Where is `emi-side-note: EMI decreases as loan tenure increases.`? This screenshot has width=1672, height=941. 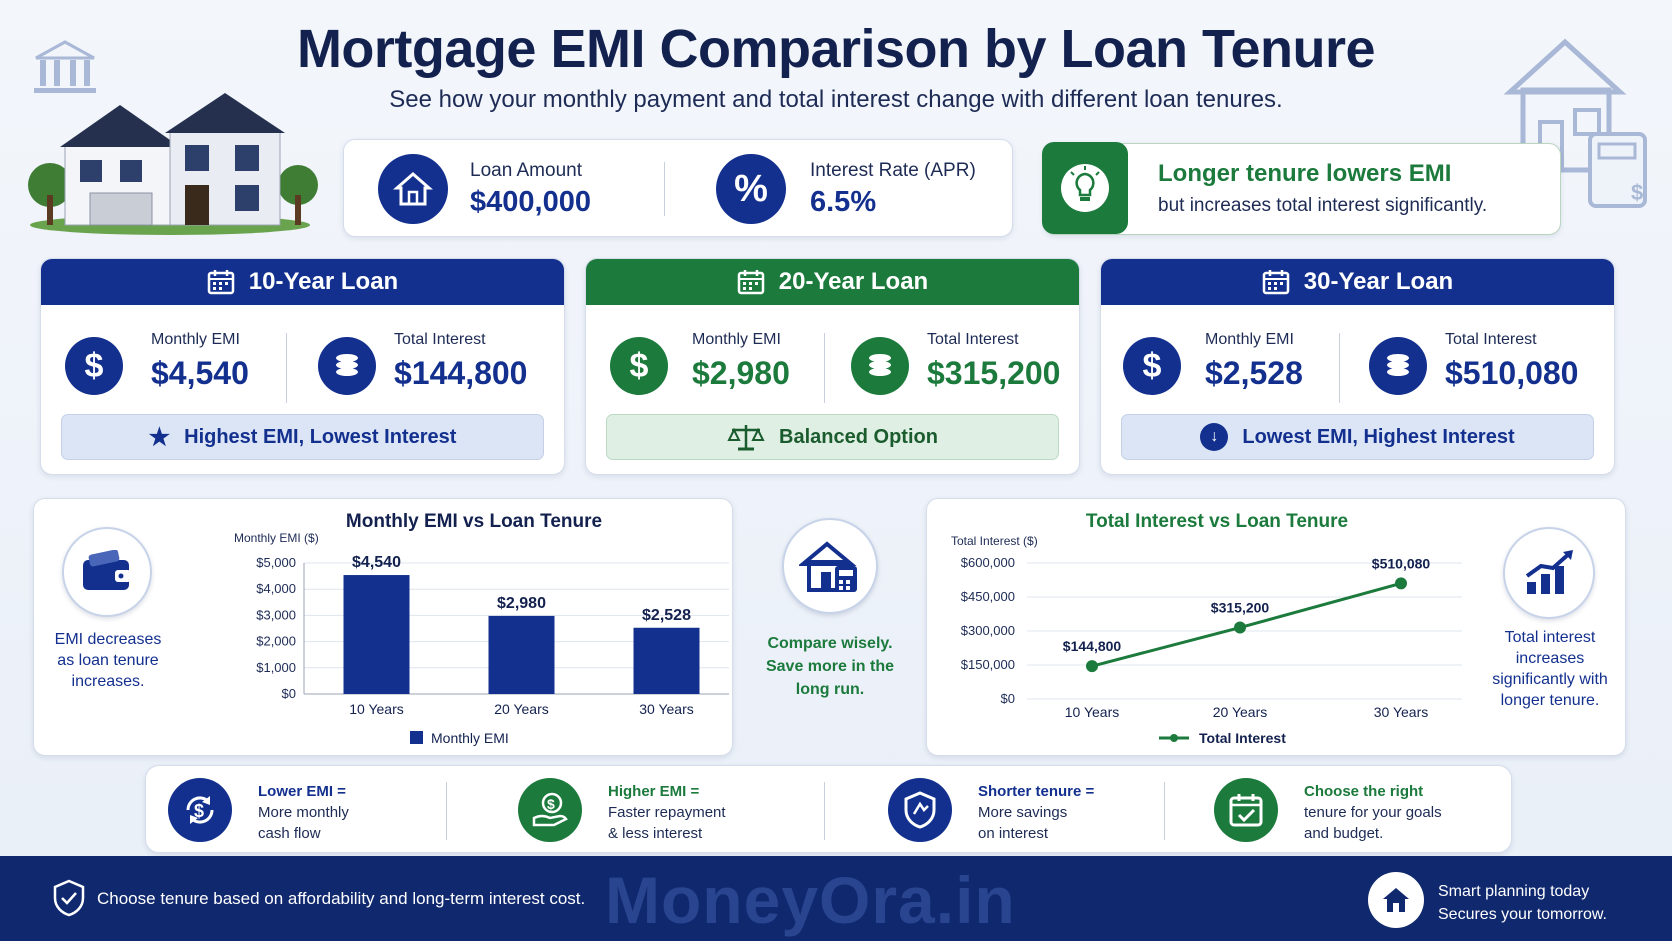 emi-side-note: EMI decreases as loan tenure increases. is located at coordinates (108, 660).